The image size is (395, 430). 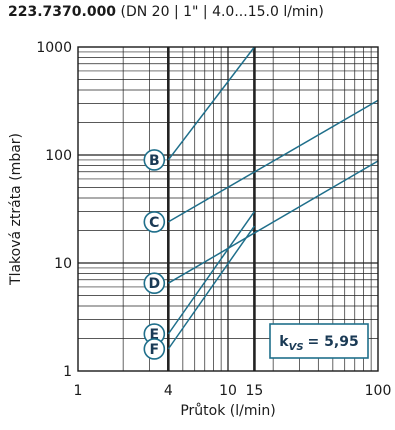 What do you see at coordinates (211, 103) in the screenshot?
I see `series-line-b` at bounding box center [211, 103].